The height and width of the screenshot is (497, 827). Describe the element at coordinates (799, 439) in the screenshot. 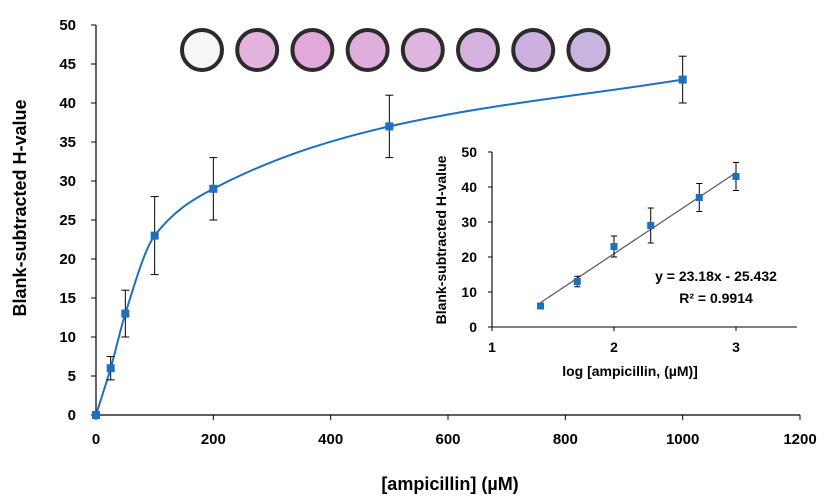

I see `main-x-tick-label: 1200` at that location.